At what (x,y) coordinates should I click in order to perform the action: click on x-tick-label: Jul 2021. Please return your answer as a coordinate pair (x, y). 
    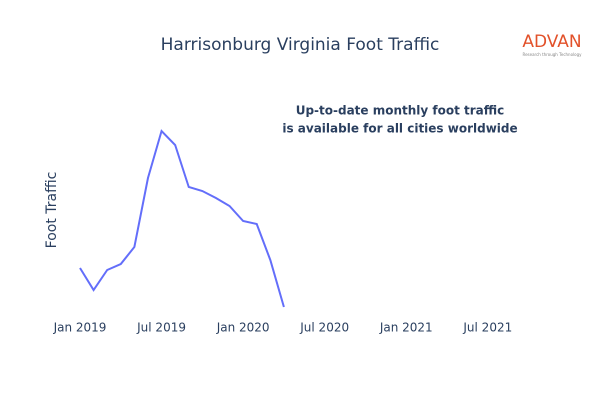
    Looking at the image, I should click on (487, 328).